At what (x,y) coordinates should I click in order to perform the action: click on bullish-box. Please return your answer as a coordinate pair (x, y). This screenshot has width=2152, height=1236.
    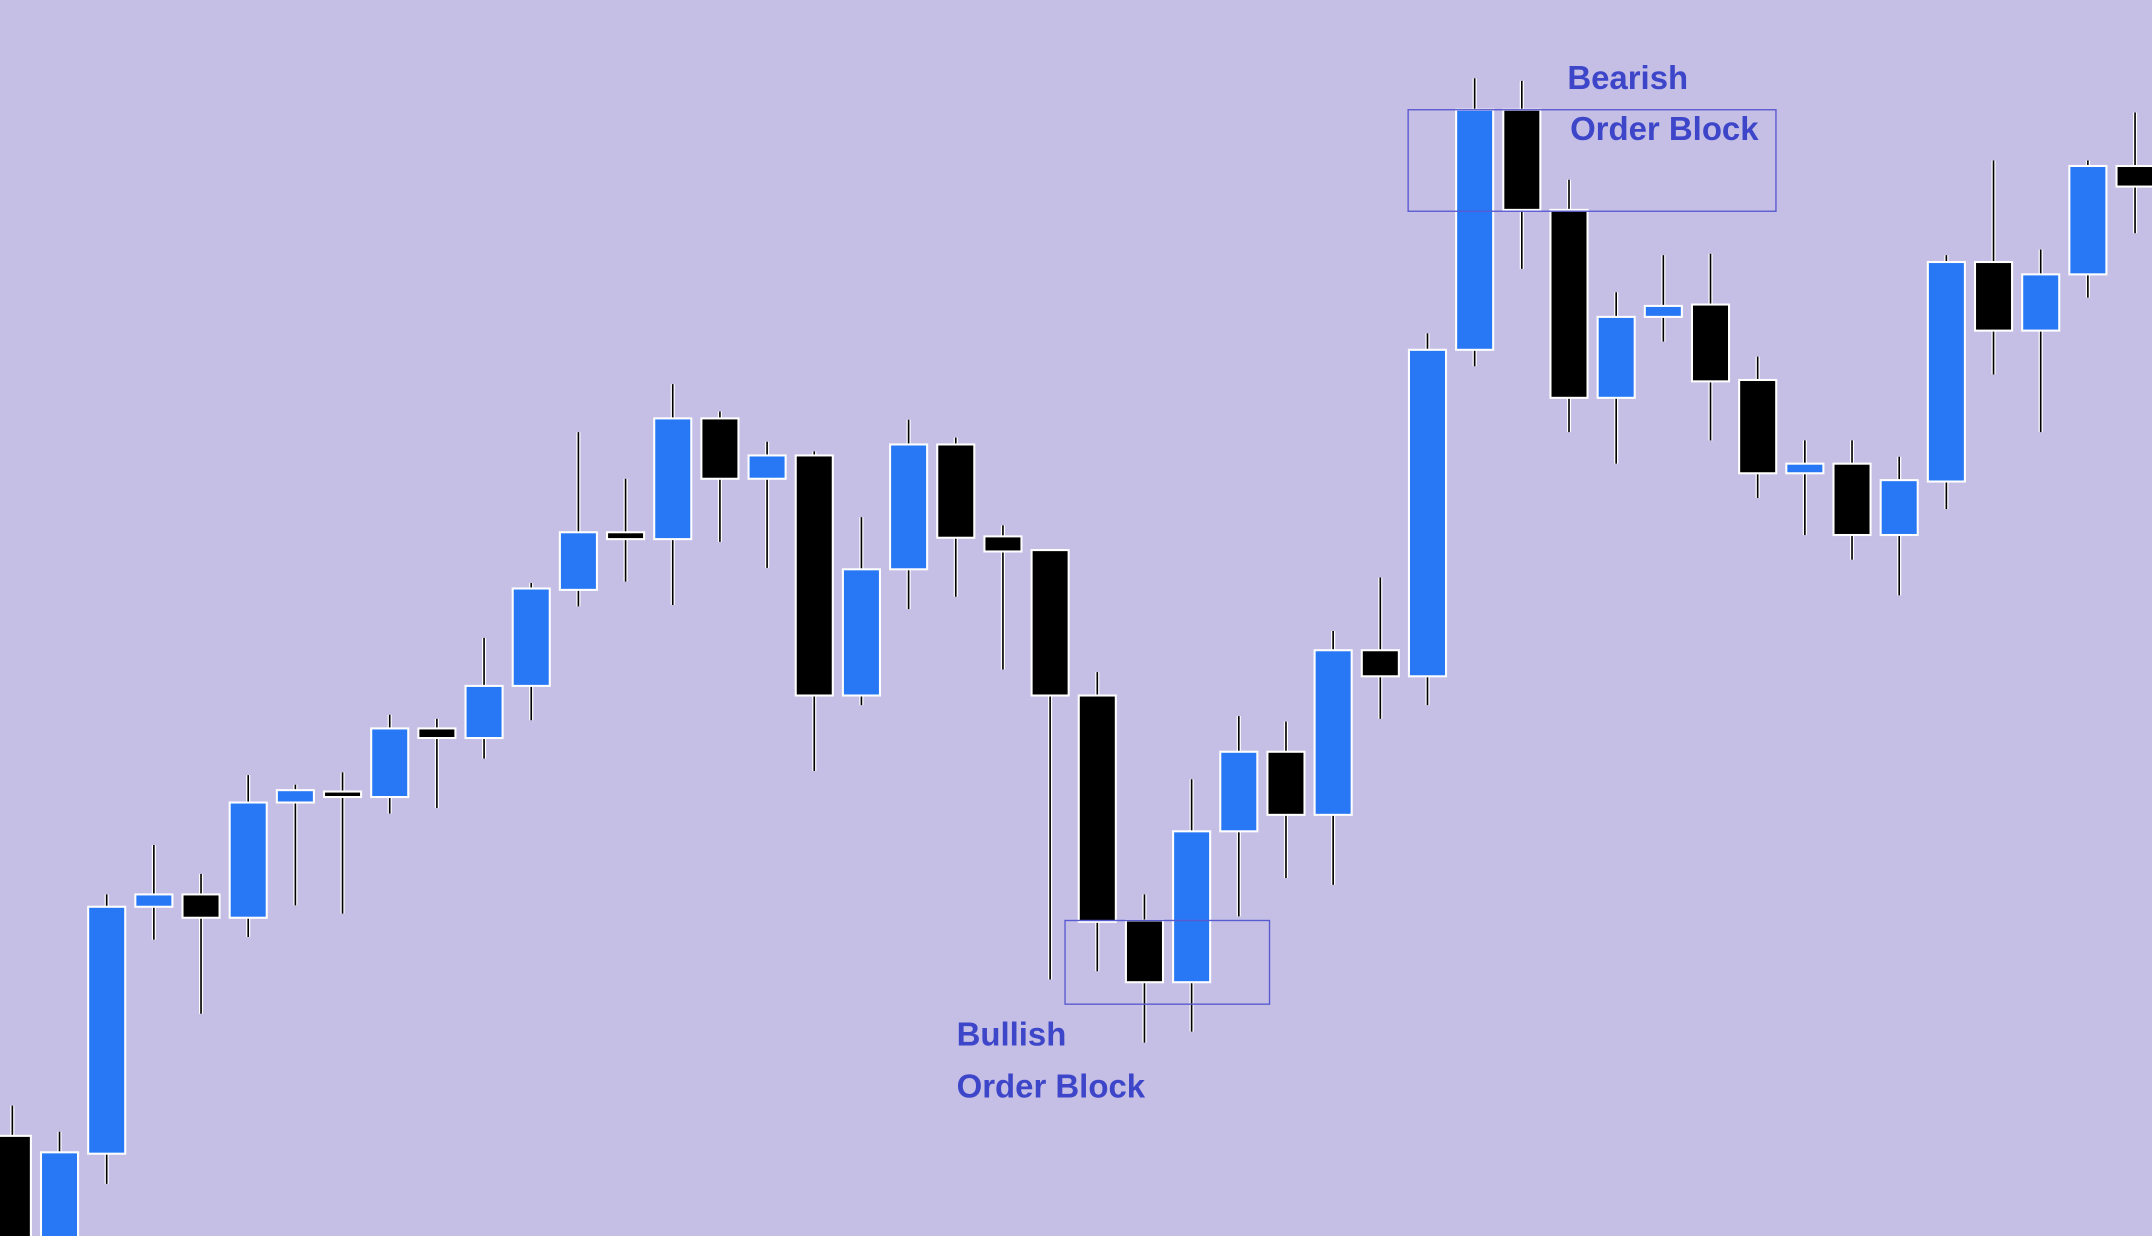
    Looking at the image, I should click on (1167, 962).